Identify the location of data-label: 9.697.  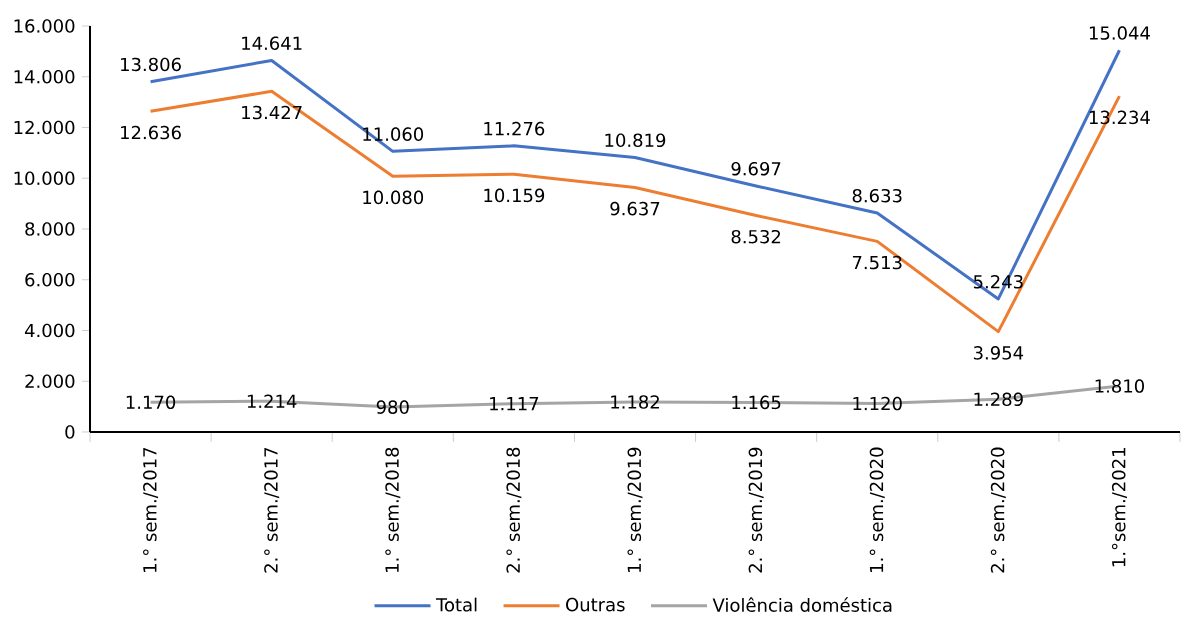
(756, 168).